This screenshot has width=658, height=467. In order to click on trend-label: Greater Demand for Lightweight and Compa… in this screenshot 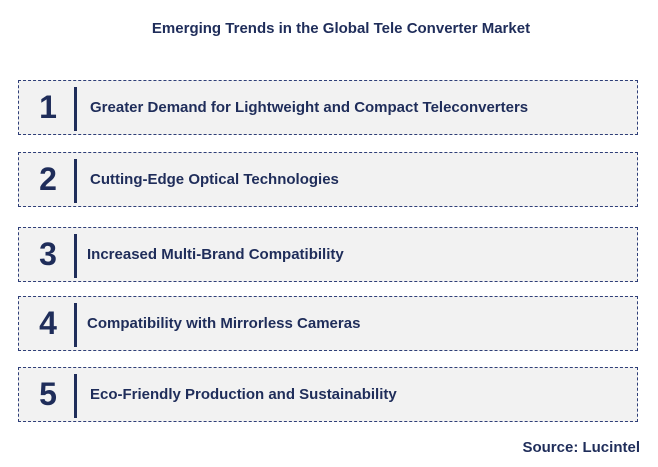, I will do `click(309, 107)`.